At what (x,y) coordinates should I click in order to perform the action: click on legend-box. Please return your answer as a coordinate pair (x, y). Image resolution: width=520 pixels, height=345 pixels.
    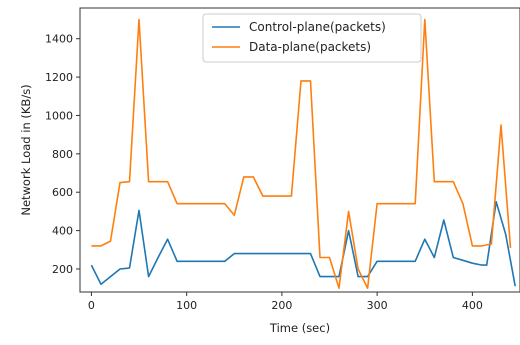
    Looking at the image, I should click on (312, 38).